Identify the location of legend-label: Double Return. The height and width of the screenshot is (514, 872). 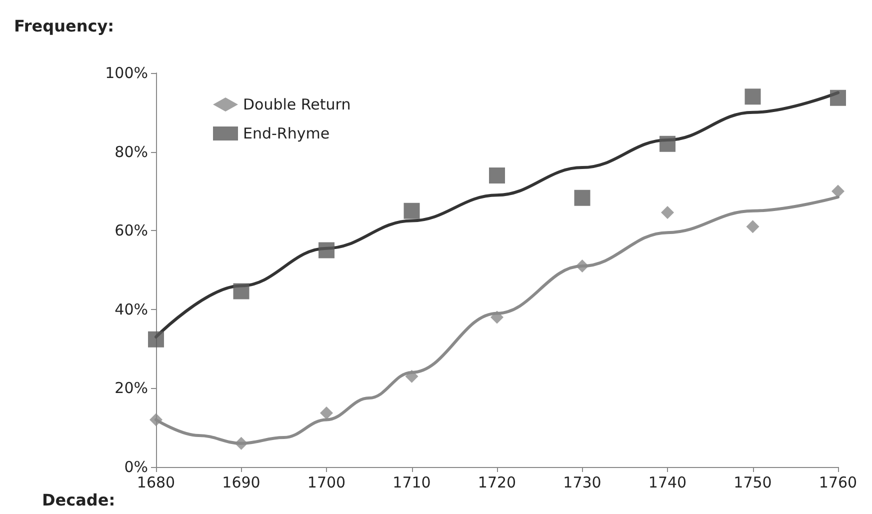
(297, 105).